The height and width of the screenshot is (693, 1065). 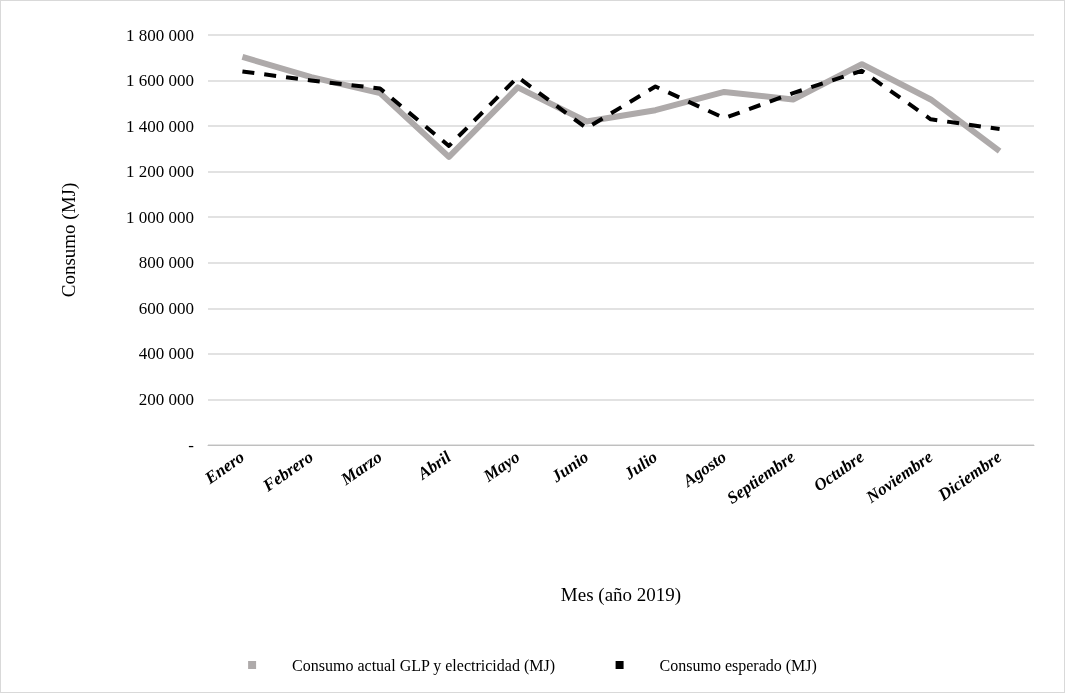 What do you see at coordinates (738, 665) in the screenshot?
I see `legend-label: Consumo esperado (MJ)` at bounding box center [738, 665].